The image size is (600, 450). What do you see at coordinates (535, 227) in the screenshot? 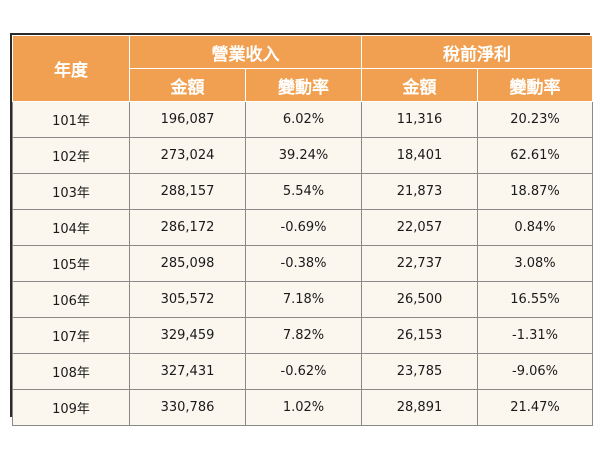
I see `net-profit-change-cell: 0.84%` at bounding box center [535, 227].